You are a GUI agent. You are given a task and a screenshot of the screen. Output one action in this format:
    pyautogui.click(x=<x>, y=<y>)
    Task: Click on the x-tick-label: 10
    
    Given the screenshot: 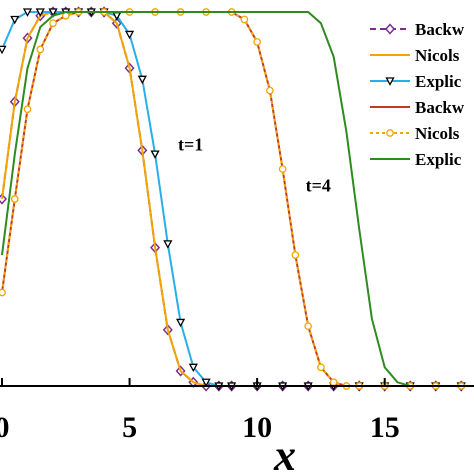 What is the action you would take?
    pyautogui.click(x=257, y=427)
    